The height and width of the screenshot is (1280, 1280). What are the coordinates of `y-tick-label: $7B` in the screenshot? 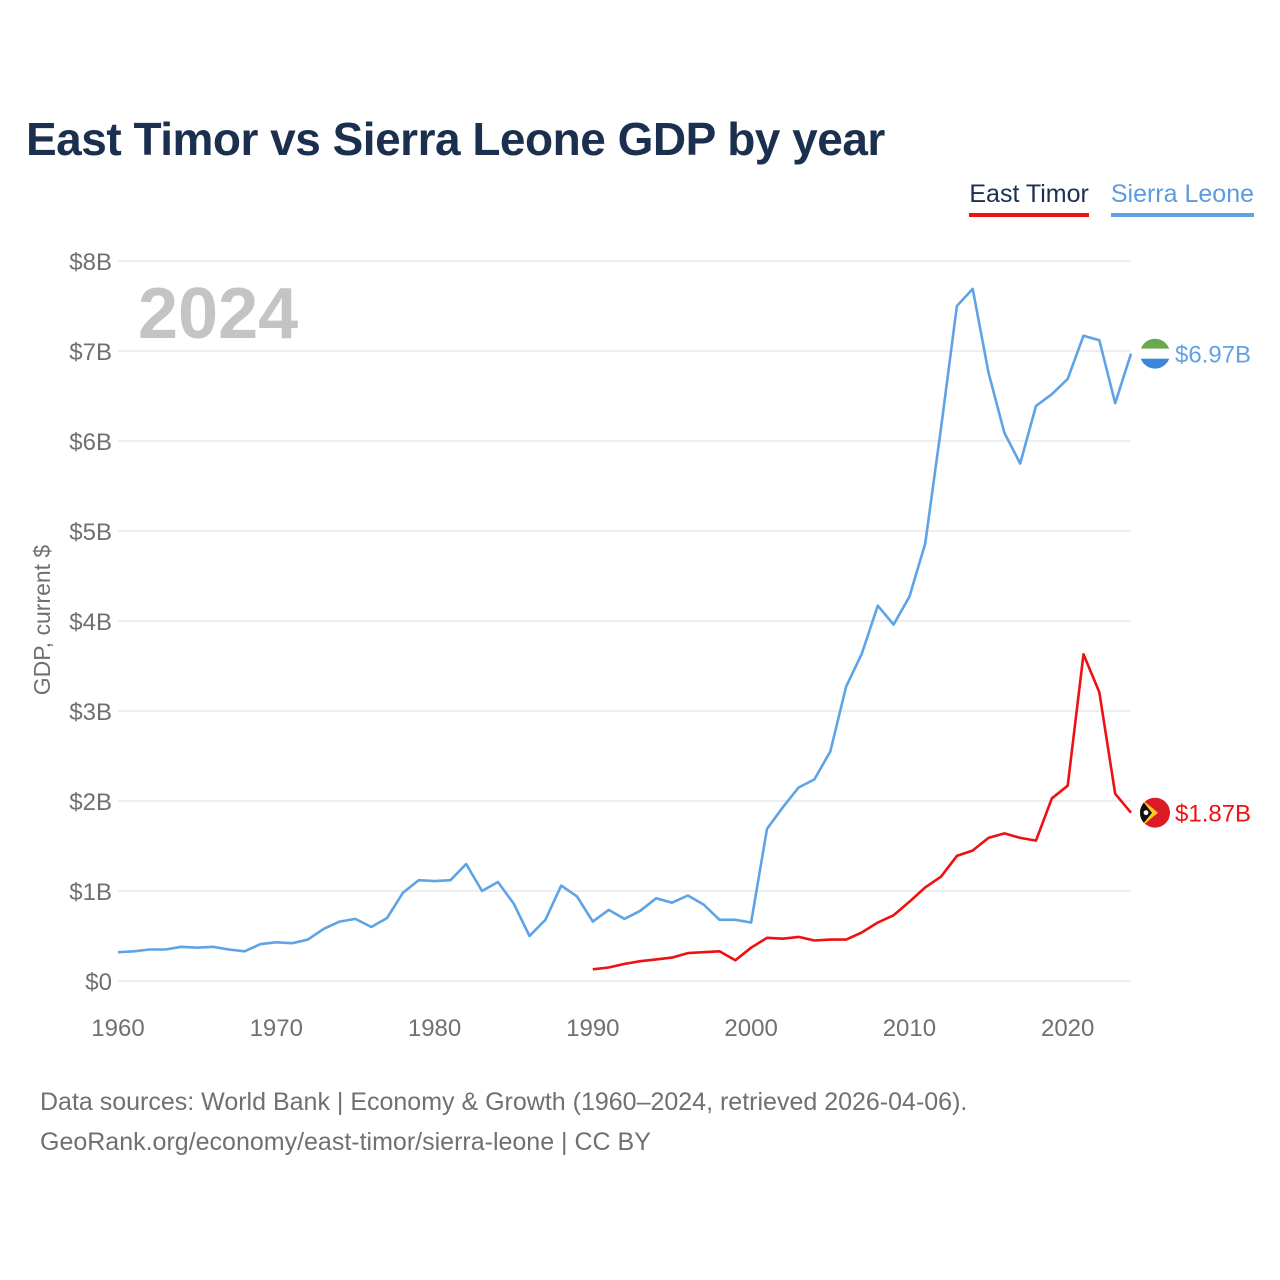 It's located at (90, 352).